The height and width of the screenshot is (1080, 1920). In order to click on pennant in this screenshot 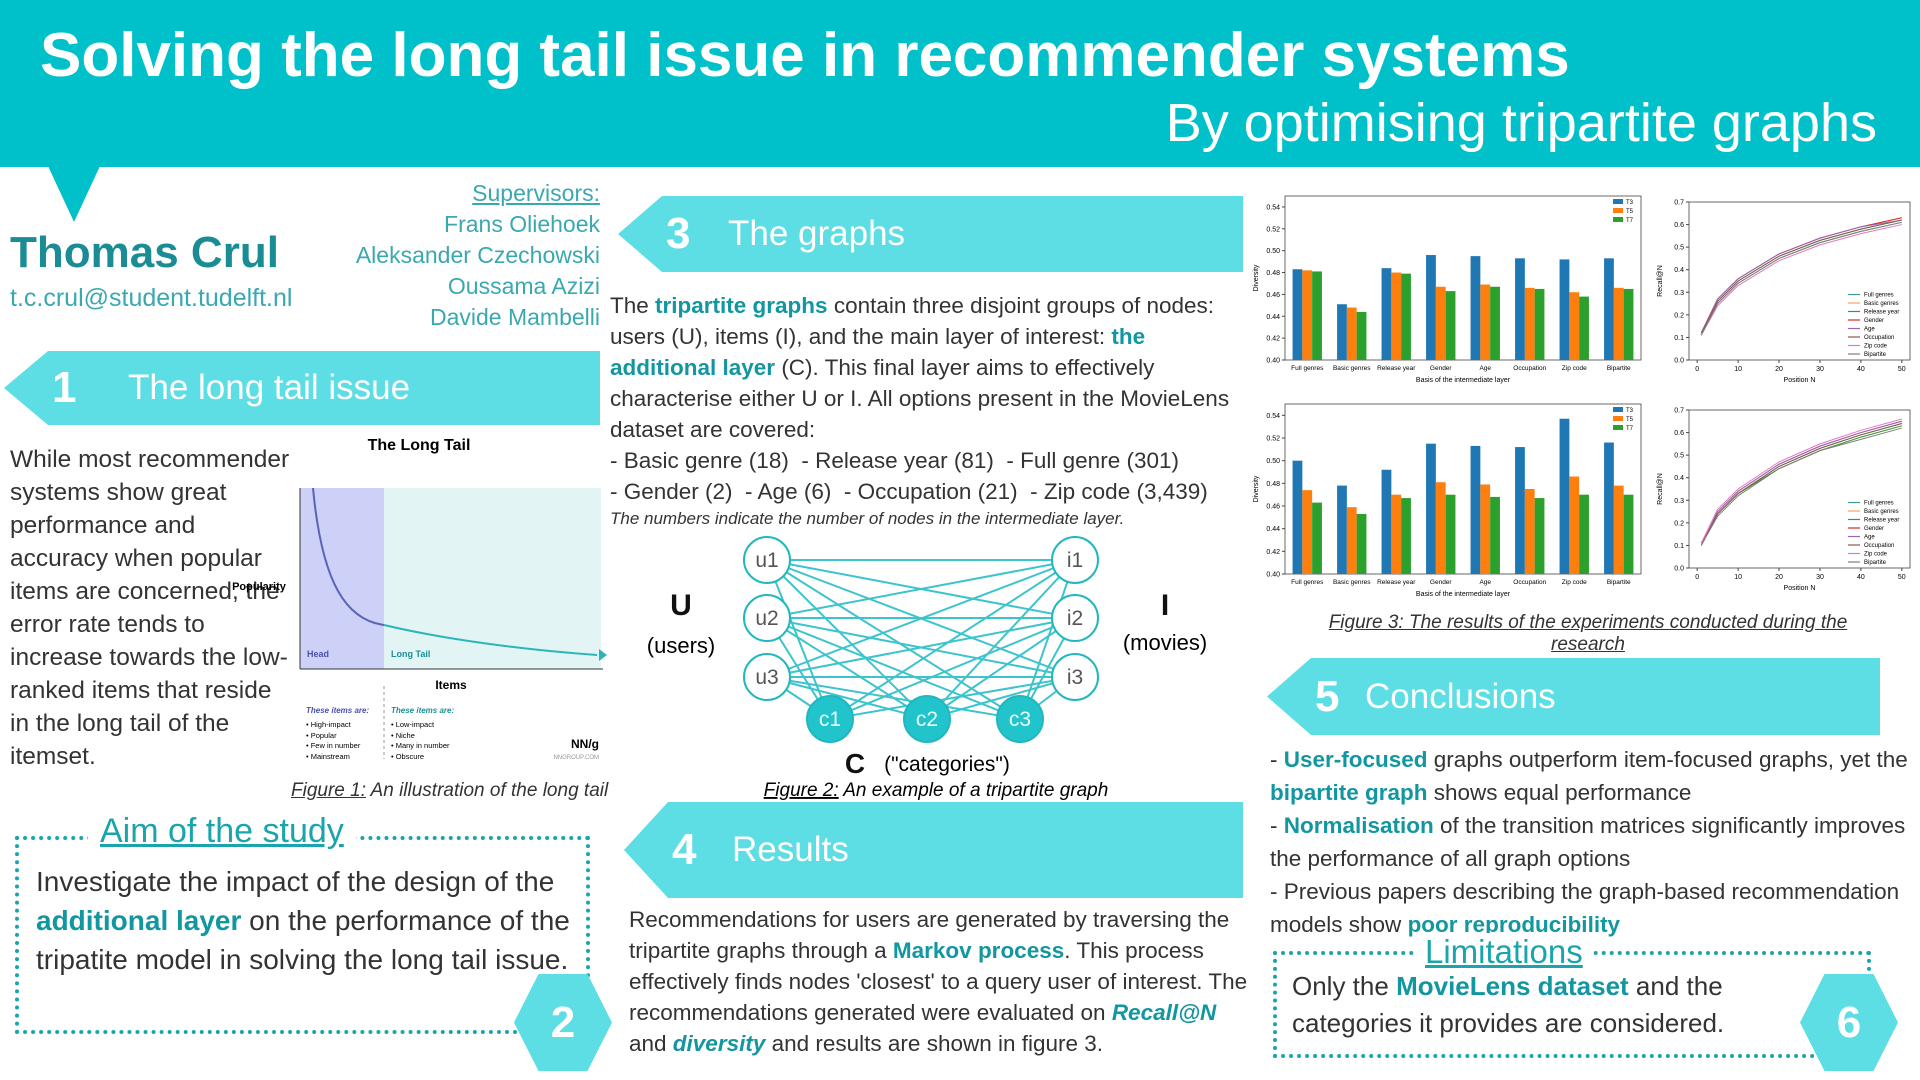, I will do `click(74, 194)`.